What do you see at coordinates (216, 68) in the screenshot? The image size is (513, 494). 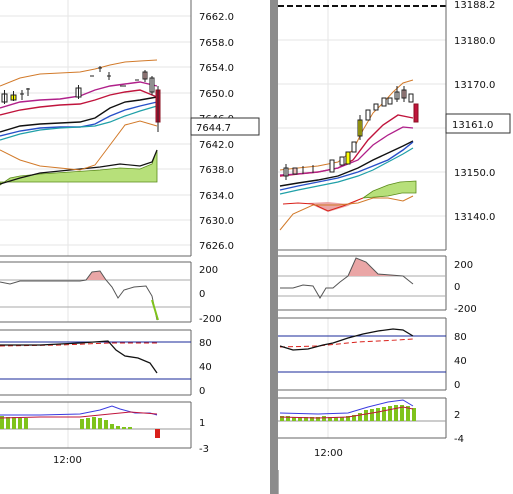 I see `svg-text: 7654.0` at bounding box center [216, 68].